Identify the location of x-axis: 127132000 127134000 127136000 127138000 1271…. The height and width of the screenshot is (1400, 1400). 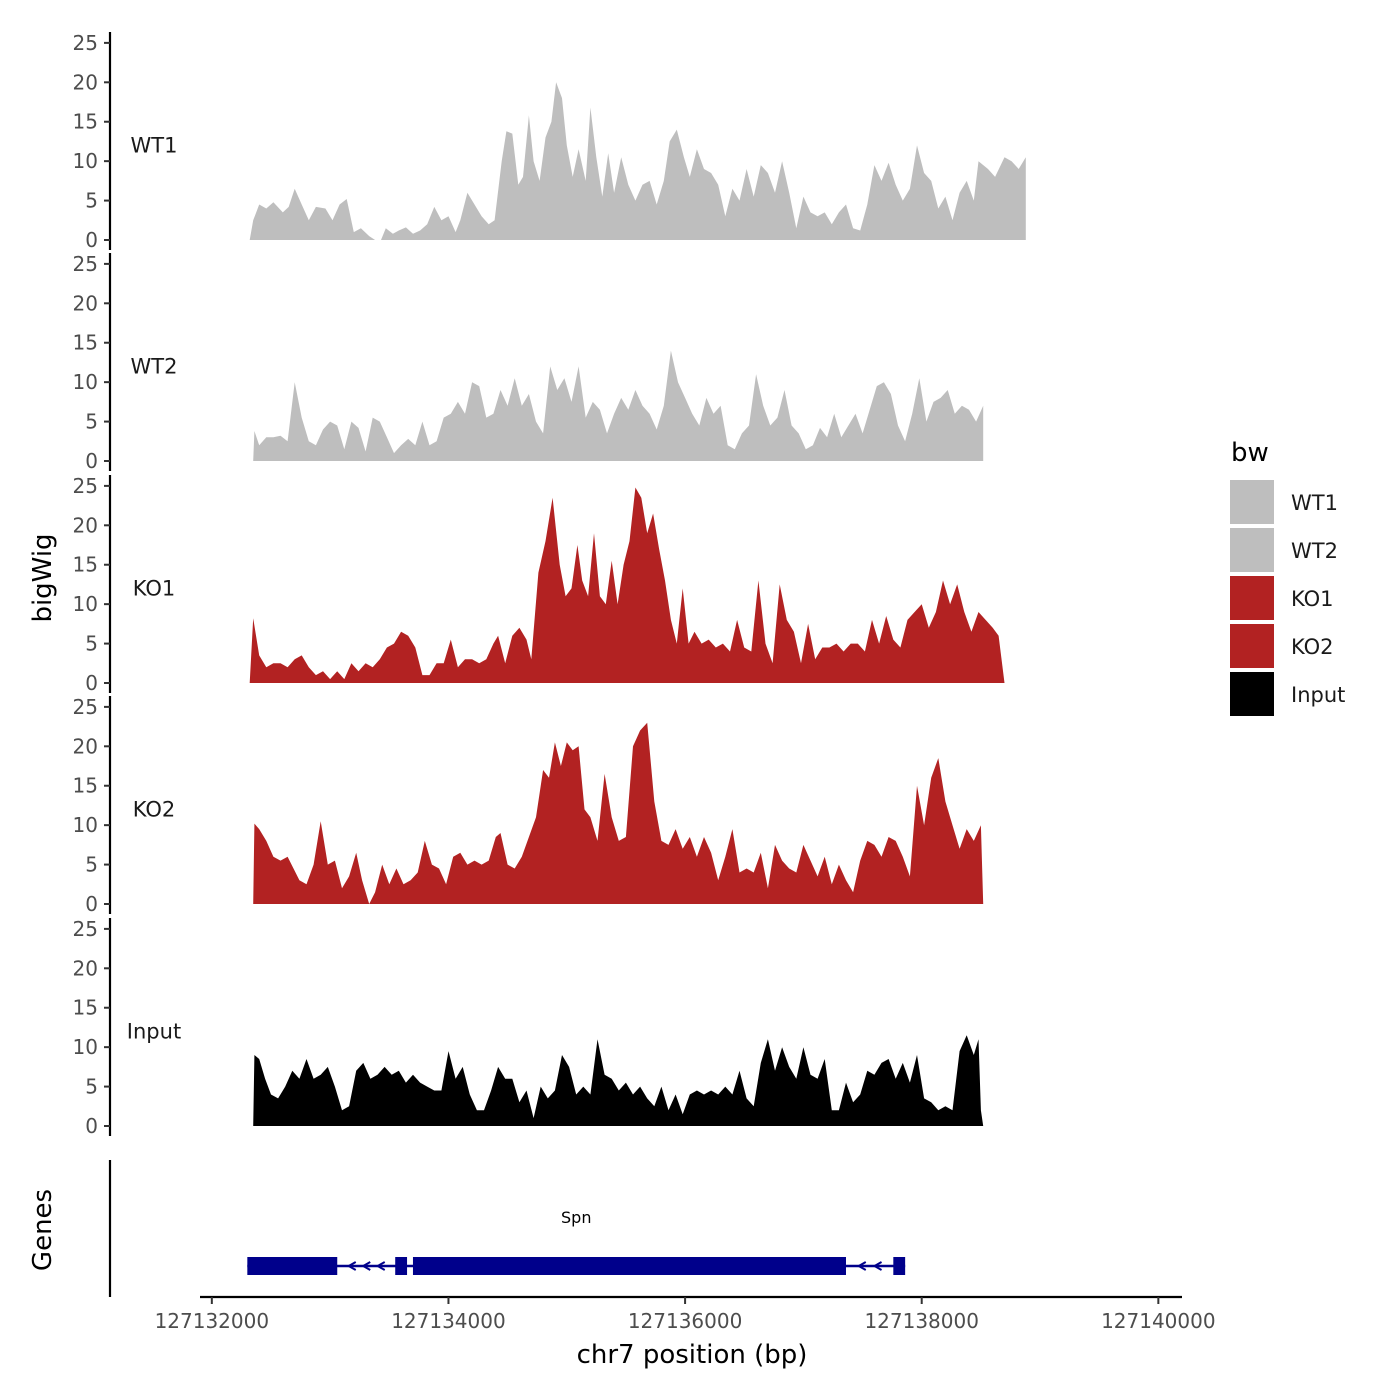
(685, 1314).